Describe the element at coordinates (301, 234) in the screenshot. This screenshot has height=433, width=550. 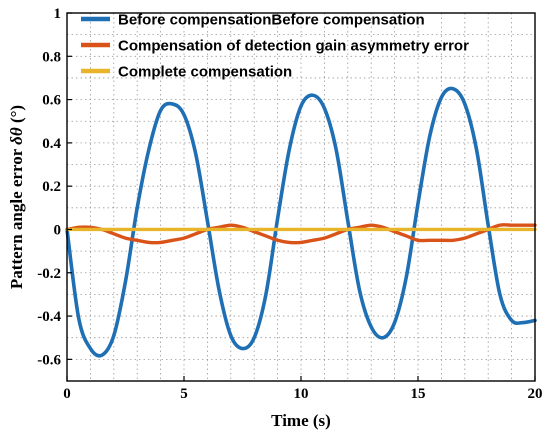
I see `series-line-gain-asymmetry` at that location.